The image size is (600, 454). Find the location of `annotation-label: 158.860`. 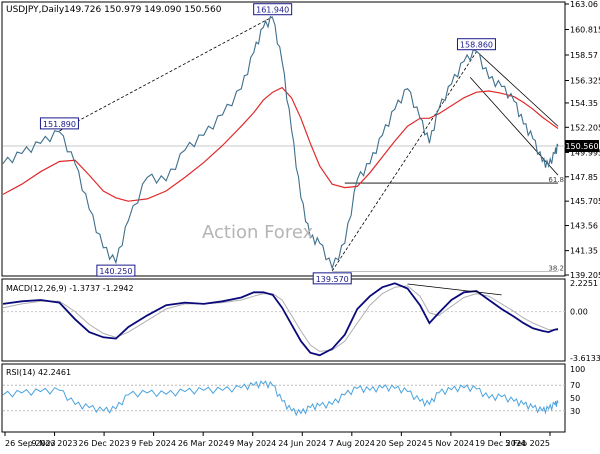

annotation-label: 158.860 is located at coordinates (476, 45).